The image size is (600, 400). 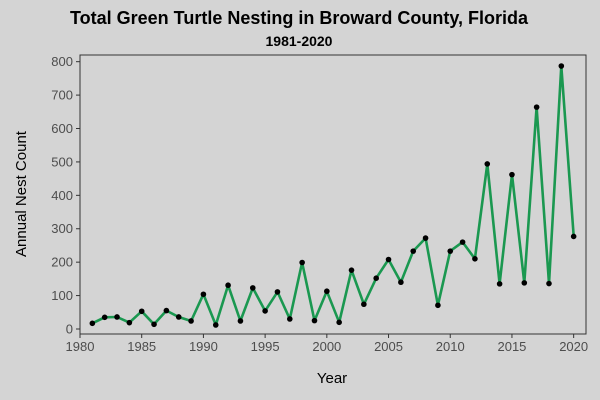 What do you see at coordinates (299, 41) in the screenshot?
I see `chart-subtitle: 1981-2020` at bounding box center [299, 41].